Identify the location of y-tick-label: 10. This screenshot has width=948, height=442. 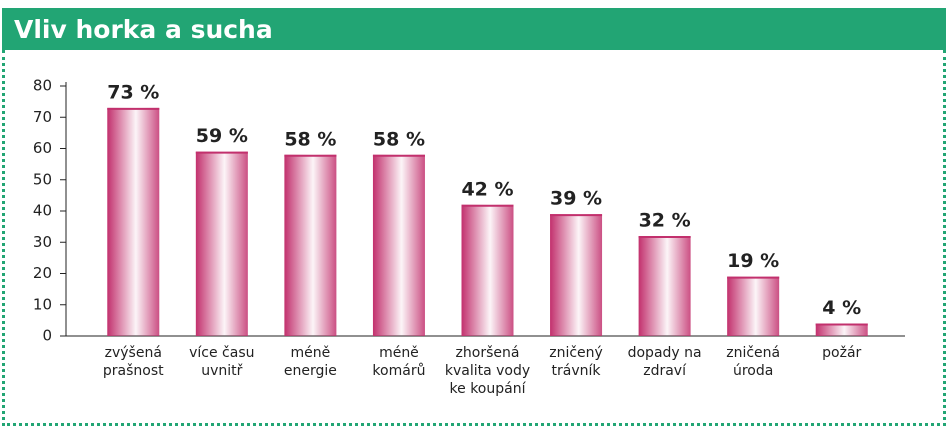
(42, 304).